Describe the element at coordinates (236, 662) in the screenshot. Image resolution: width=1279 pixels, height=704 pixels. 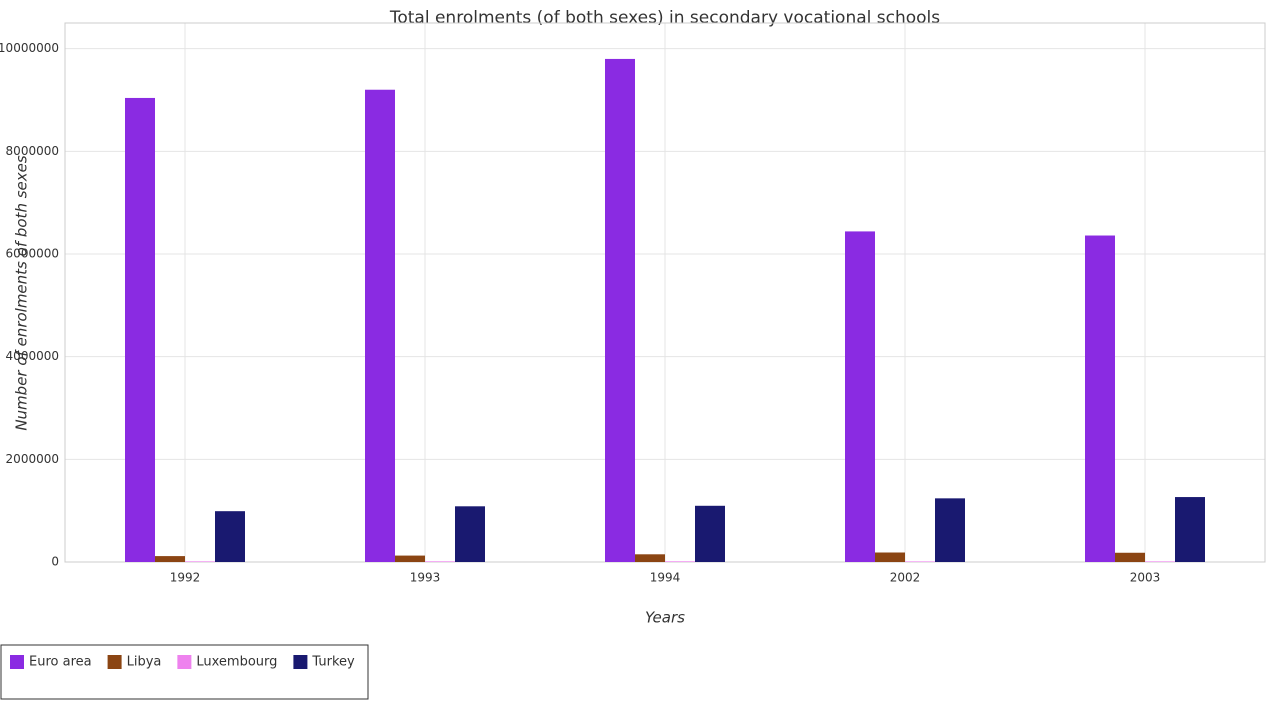
I see `legend-label: Luxembourg` at that location.